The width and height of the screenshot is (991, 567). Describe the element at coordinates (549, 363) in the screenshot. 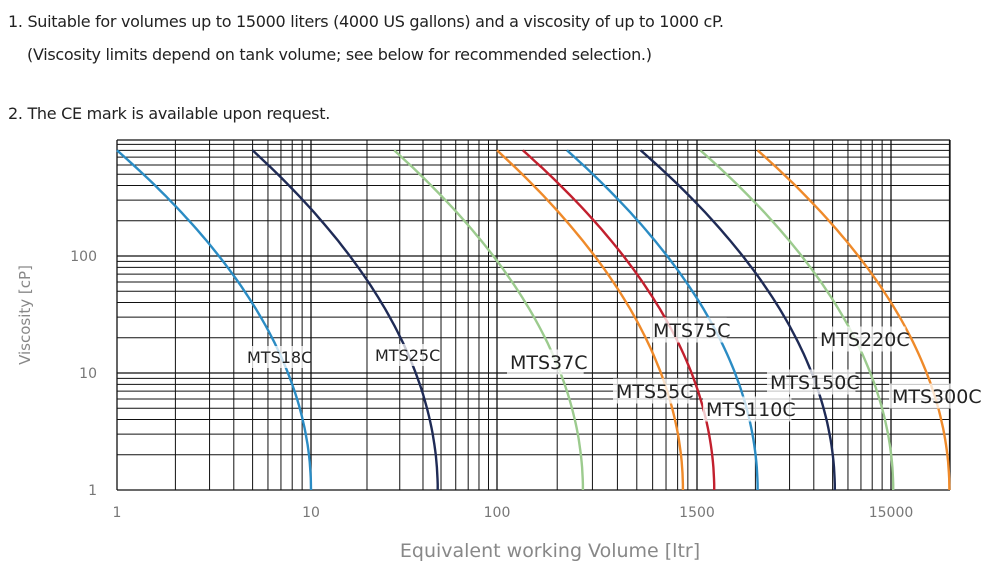

I see `series-label-mts37c: MTS37C` at that location.